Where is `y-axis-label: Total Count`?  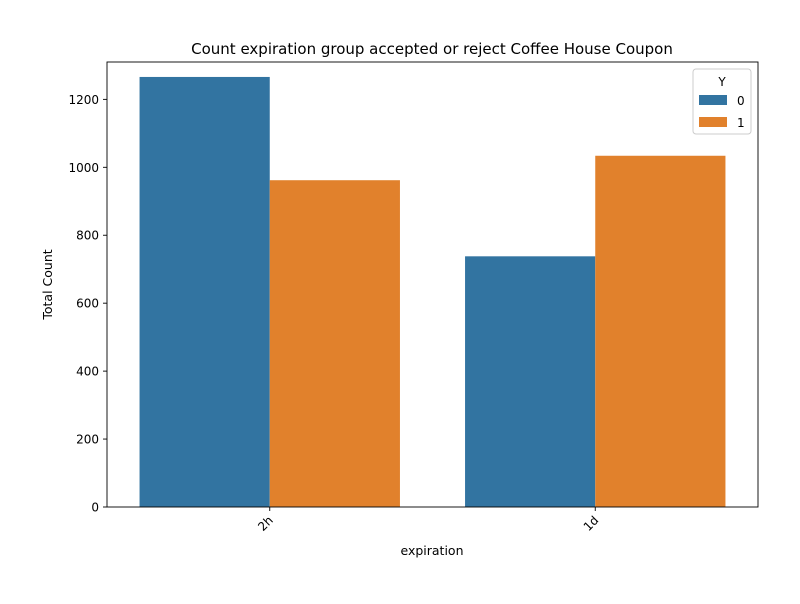
y-axis-label: Total Count is located at coordinates (47, 284).